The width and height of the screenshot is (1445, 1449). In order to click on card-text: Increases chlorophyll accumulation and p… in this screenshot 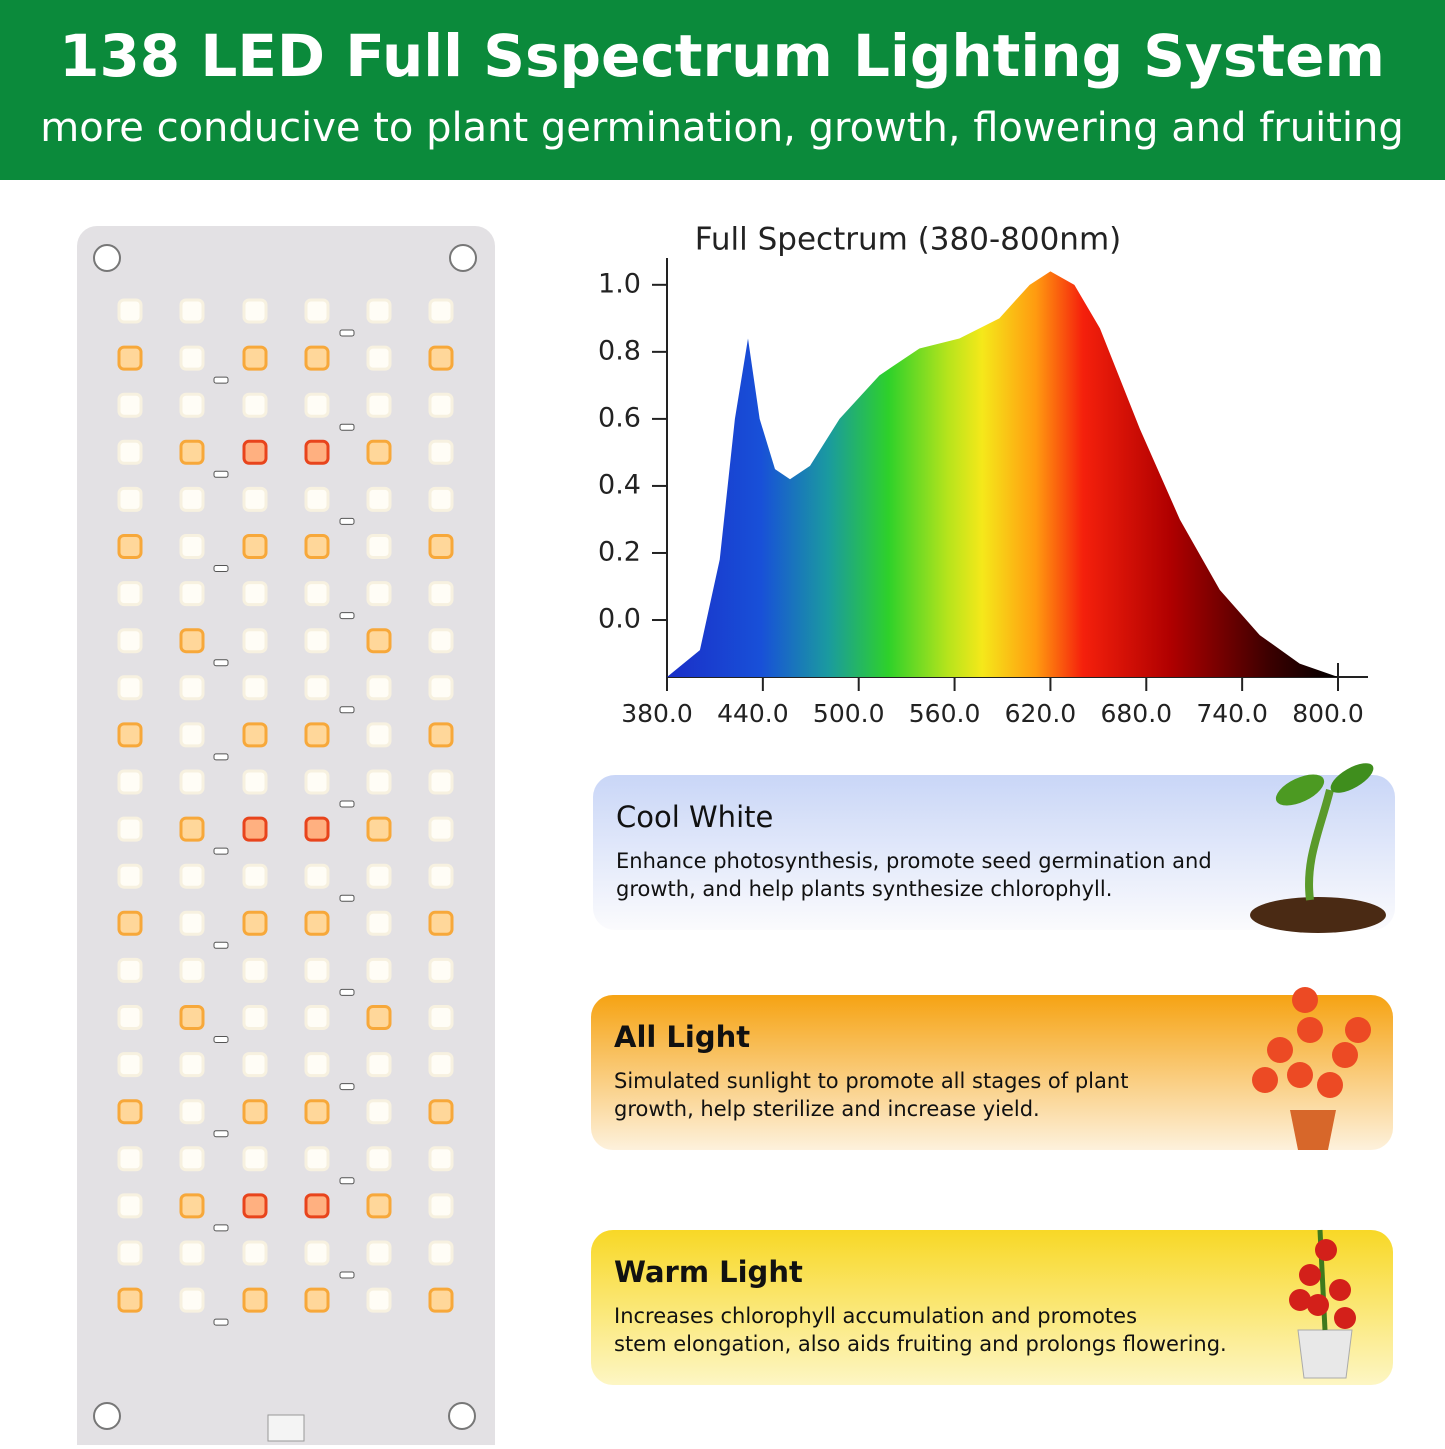, I will do `click(875, 1316)`.